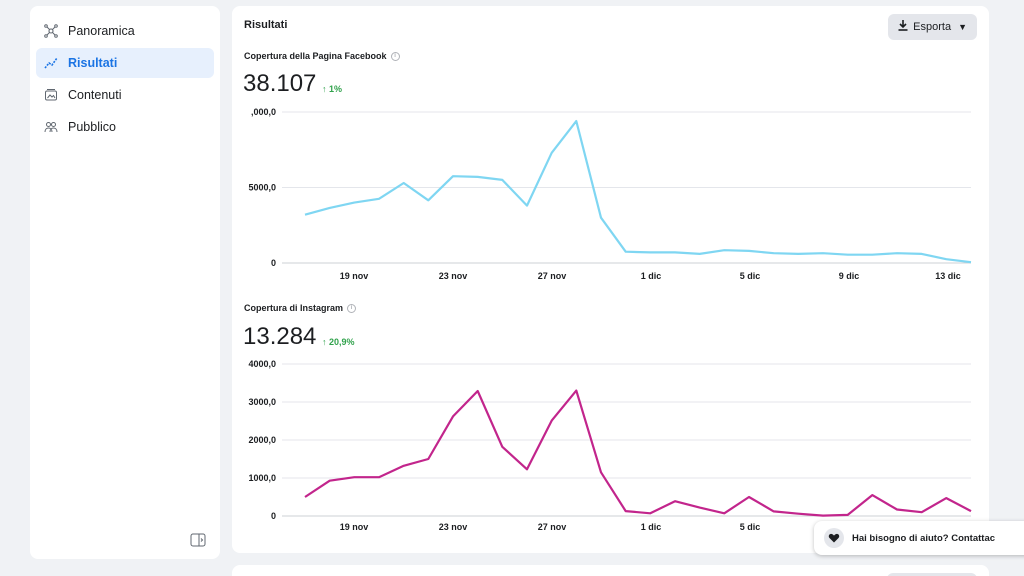 This screenshot has height=576, width=1024. What do you see at coordinates (280, 83) in the screenshot?
I see `facebook-reach-total: 38.107` at bounding box center [280, 83].